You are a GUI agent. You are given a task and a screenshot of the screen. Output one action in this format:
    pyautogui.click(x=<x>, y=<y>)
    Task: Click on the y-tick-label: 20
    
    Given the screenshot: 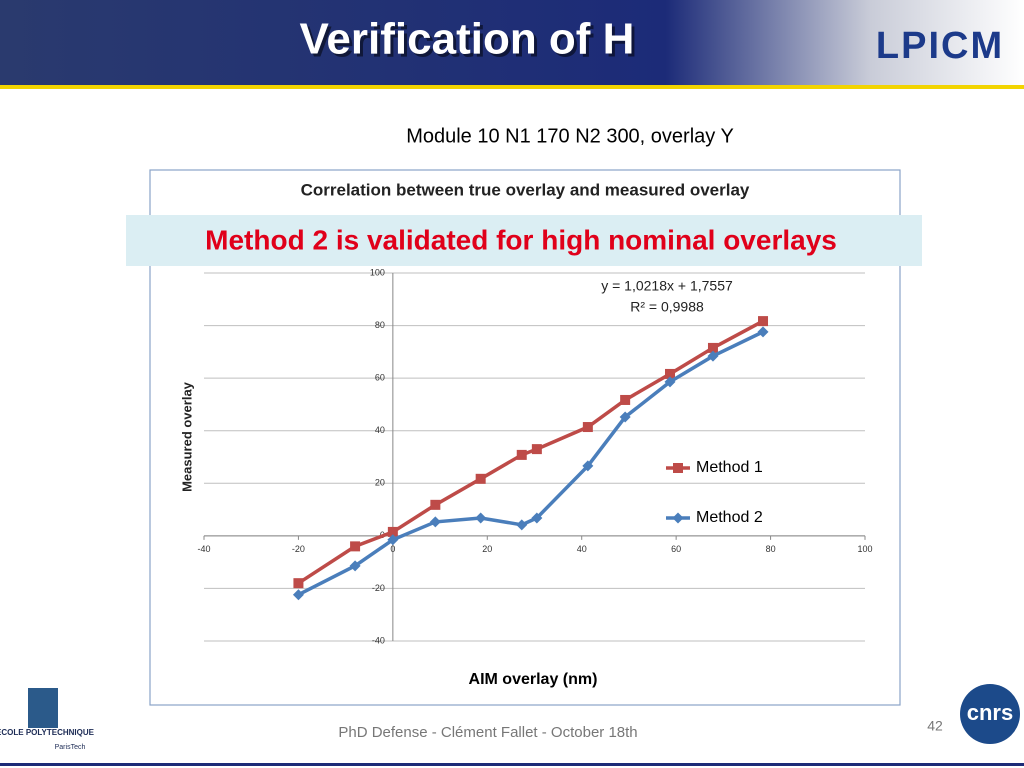 What is the action you would take?
    pyautogui.click(x=380, y=483)
    